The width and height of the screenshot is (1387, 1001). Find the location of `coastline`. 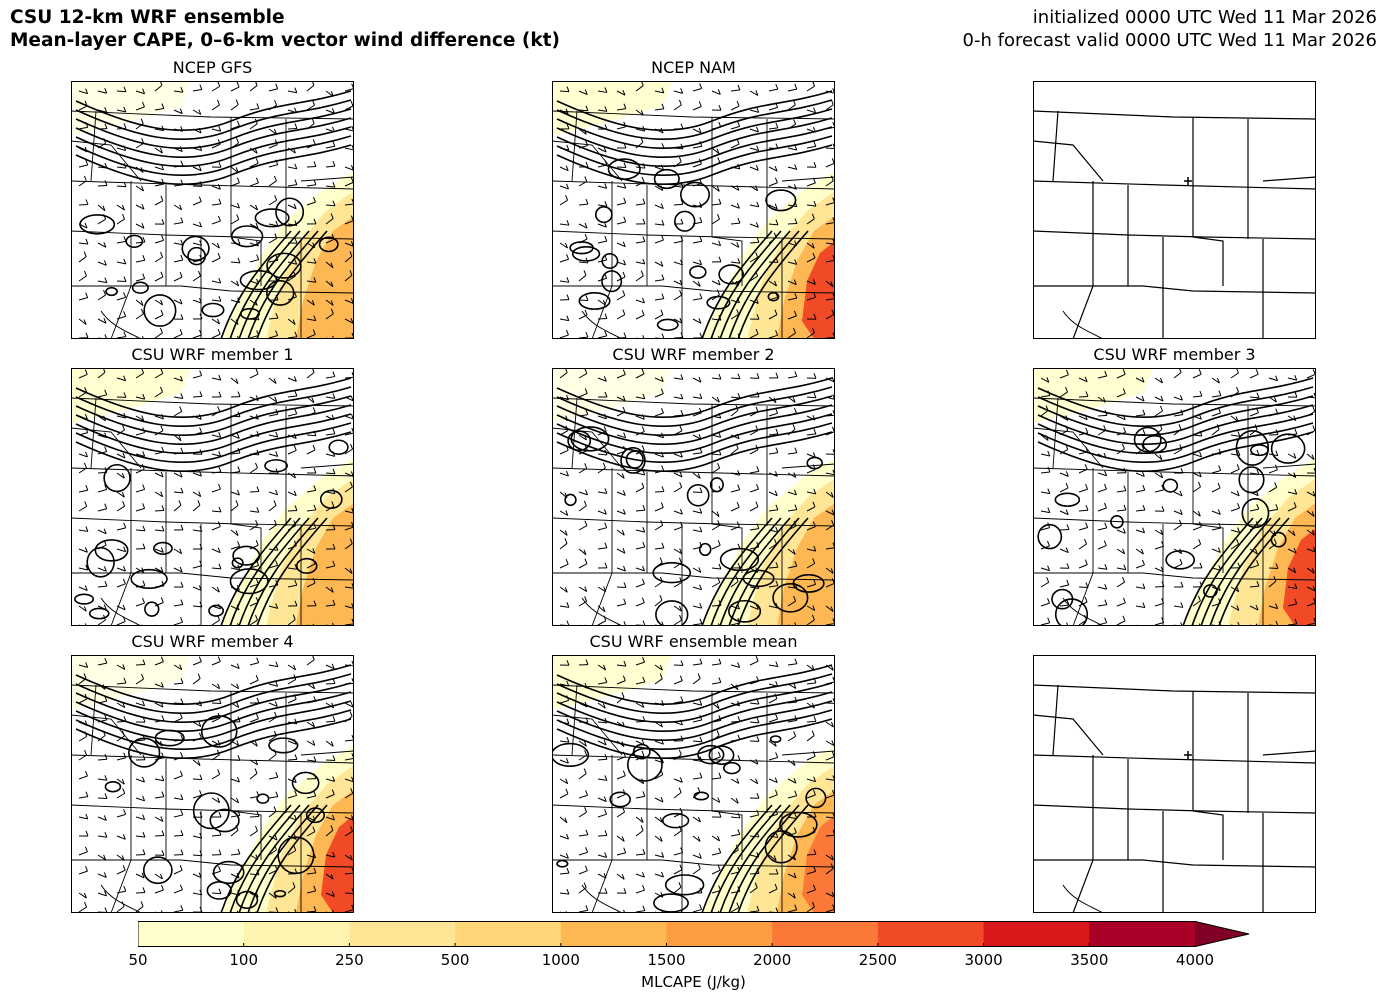

coastline is located at coordinates (1083, 611).